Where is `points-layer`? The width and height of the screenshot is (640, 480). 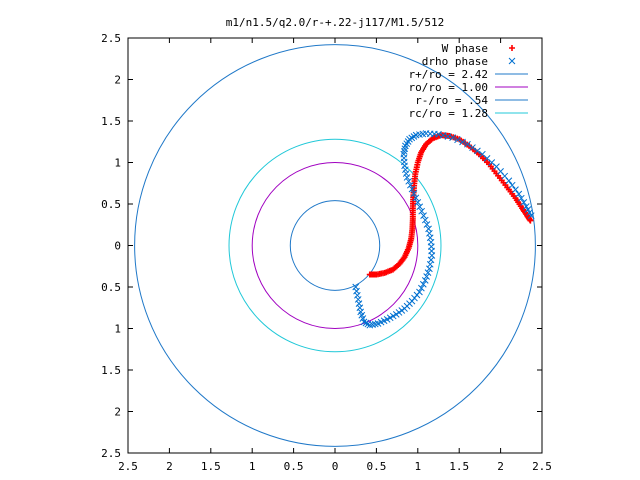
points-layer is located at coordinates (443, 229).